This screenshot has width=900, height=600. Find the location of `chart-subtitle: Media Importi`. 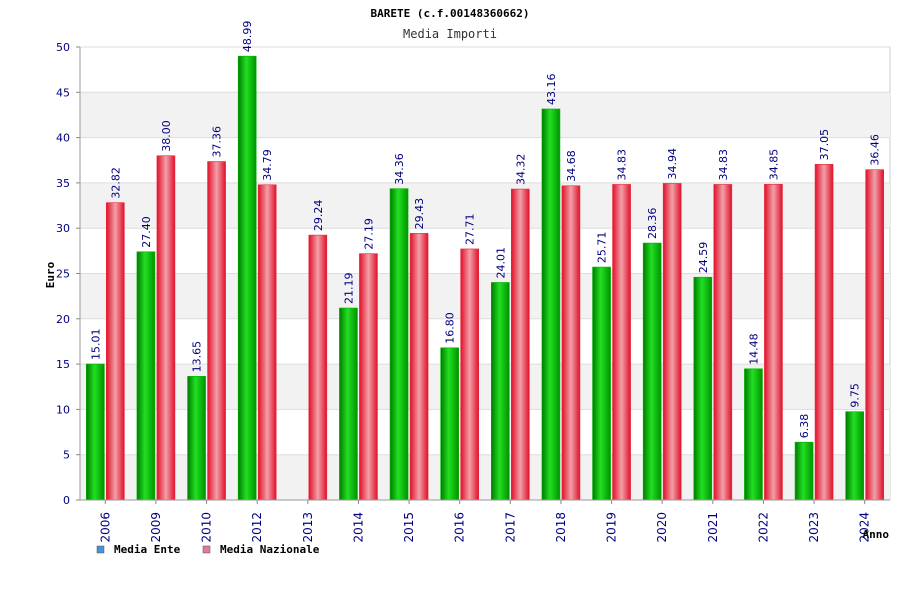

chart-subtitle: Media Importi is located at coordinates (450, 34).